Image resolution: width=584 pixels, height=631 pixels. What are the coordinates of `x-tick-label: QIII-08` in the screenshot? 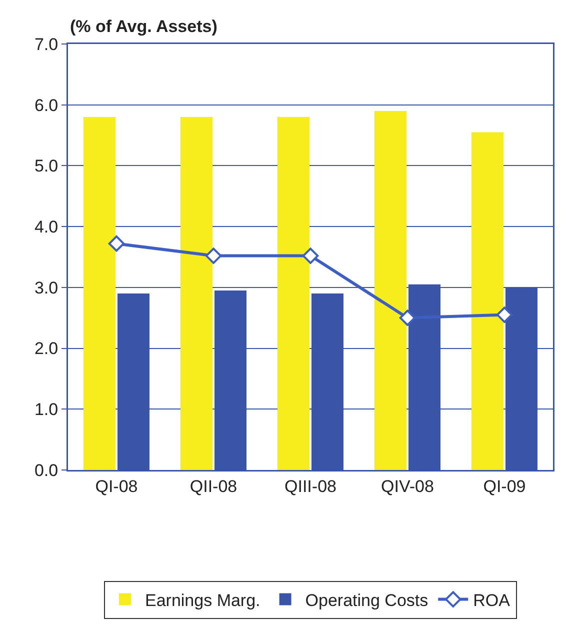 It's located at (310, 486).